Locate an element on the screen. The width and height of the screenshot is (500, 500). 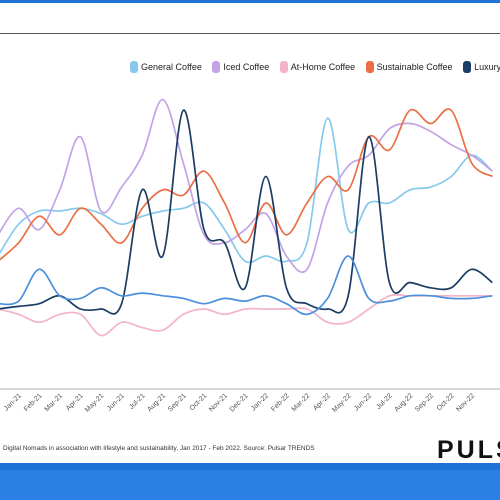
x-tick-label: Apr-22 is located at coordinates (322, 402).